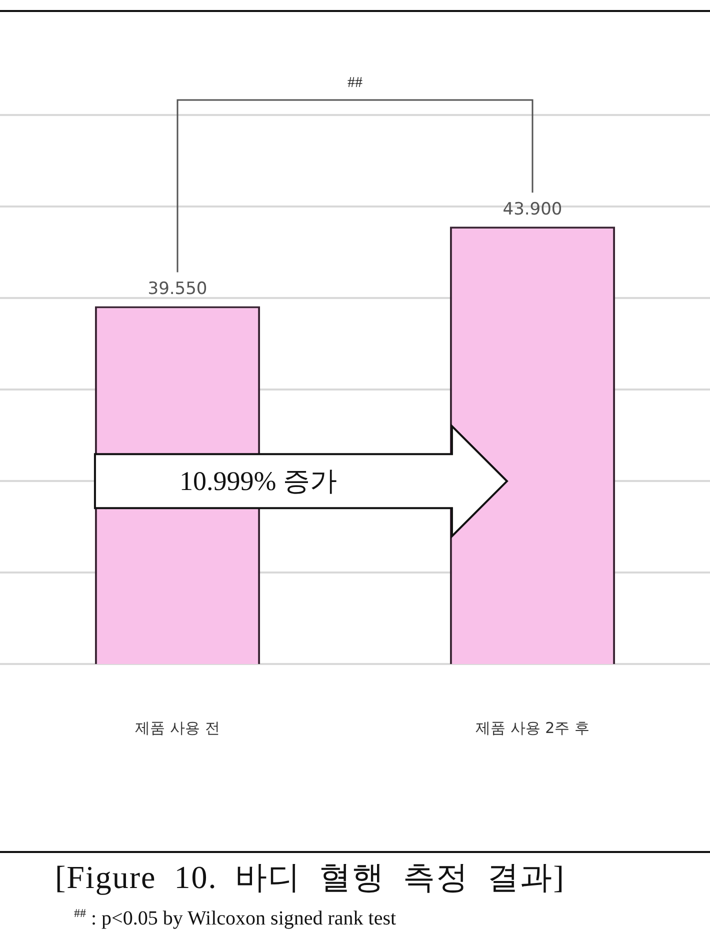 This screenshot has height=945, width=710. I want to click on data-label: 43.900, so click(532, 210).